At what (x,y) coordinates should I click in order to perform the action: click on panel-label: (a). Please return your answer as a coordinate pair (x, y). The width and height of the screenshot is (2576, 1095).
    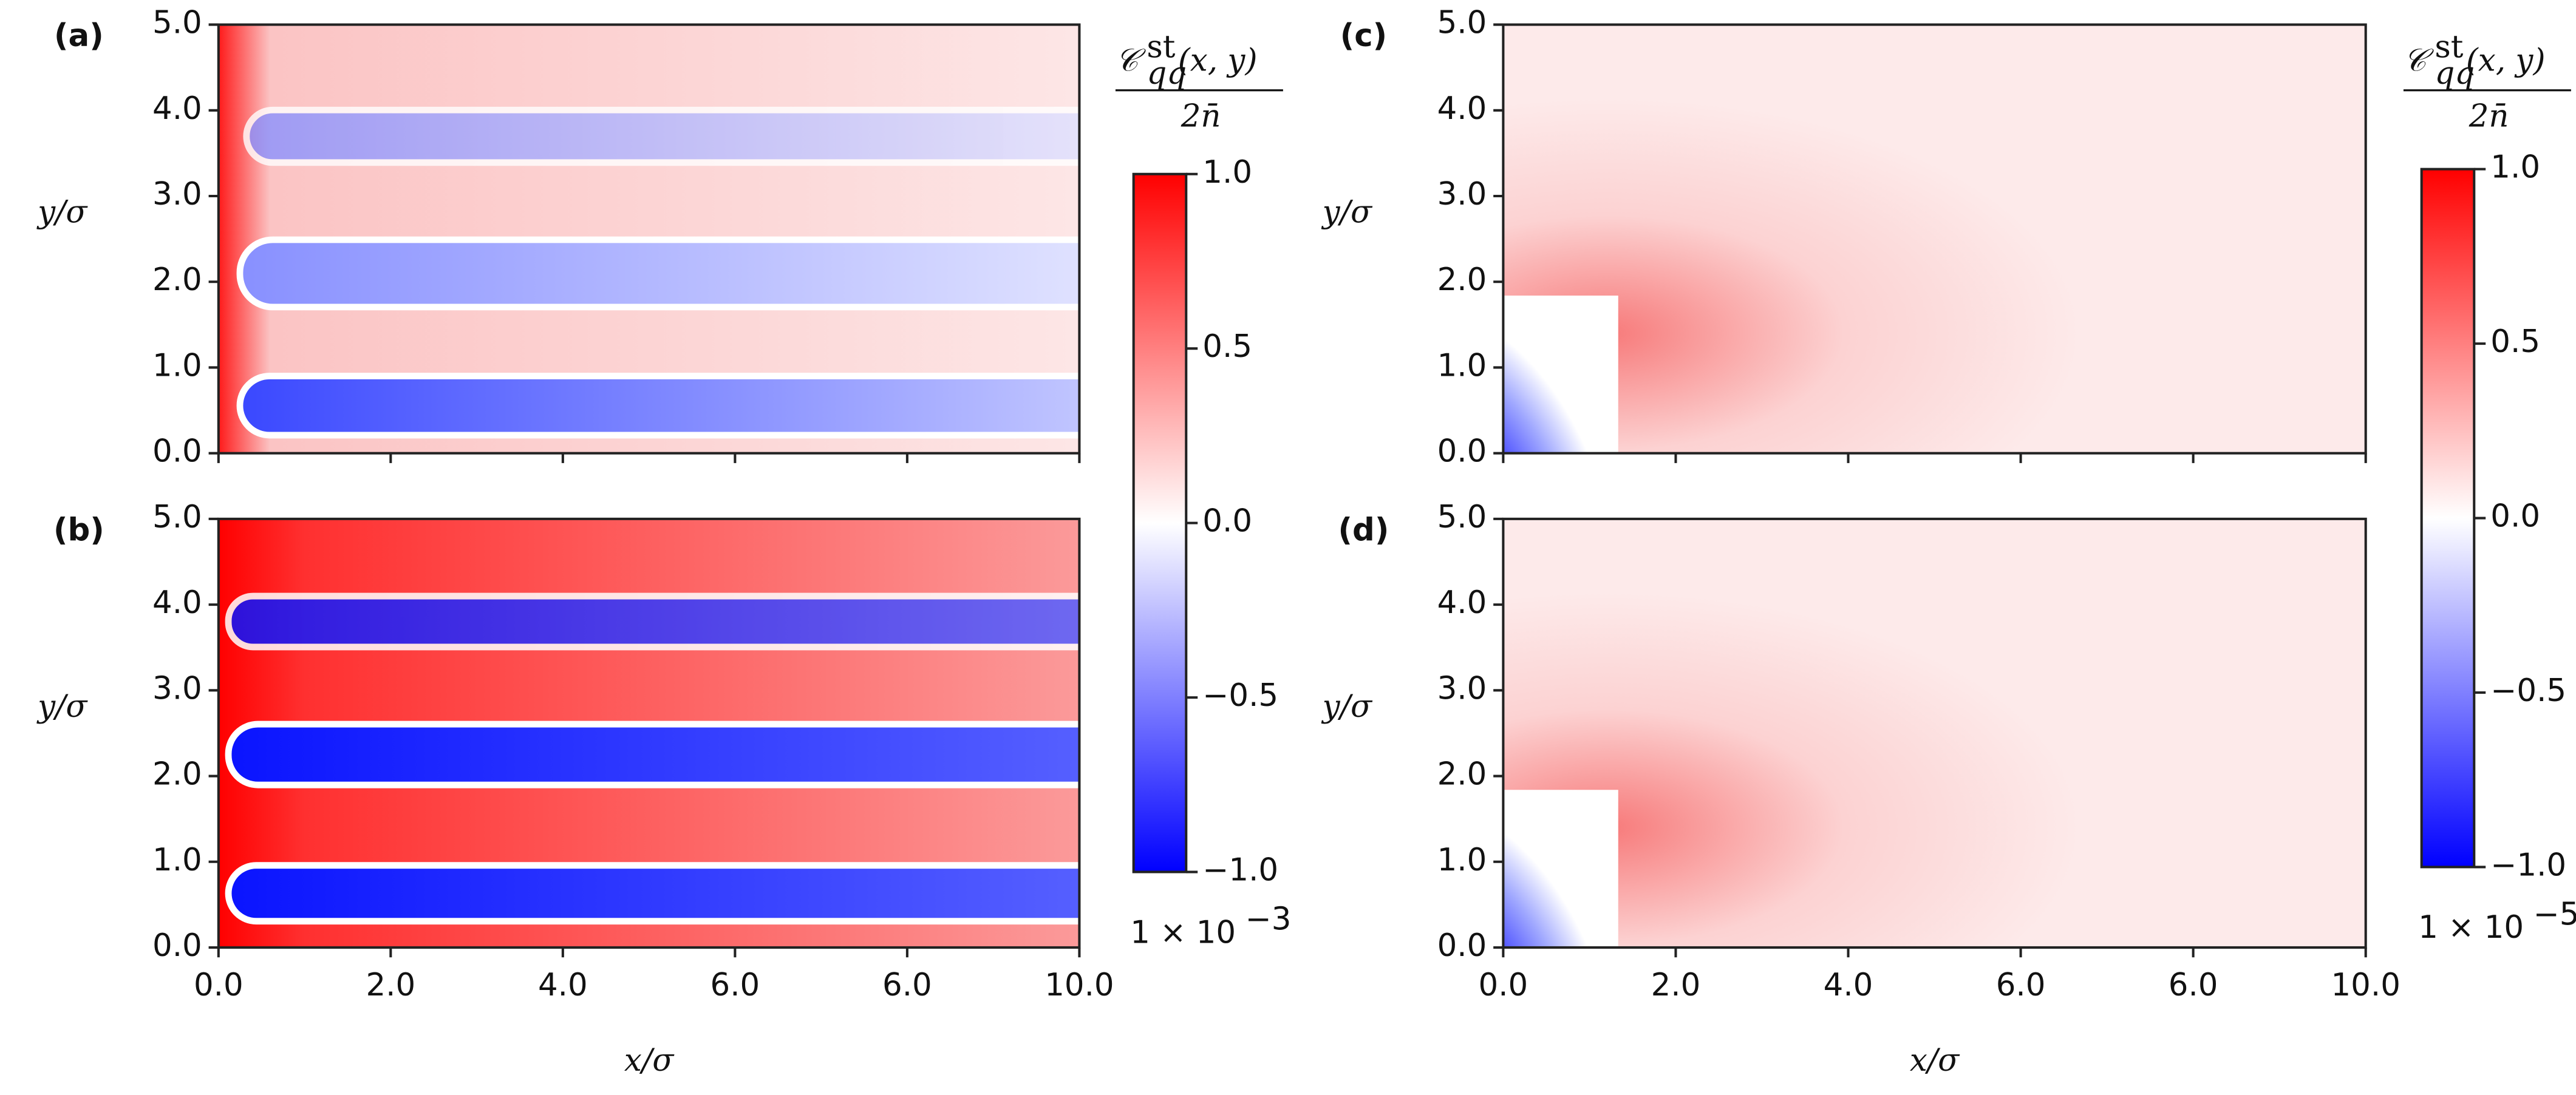
    Looking at the image, I should click on (79, 36).